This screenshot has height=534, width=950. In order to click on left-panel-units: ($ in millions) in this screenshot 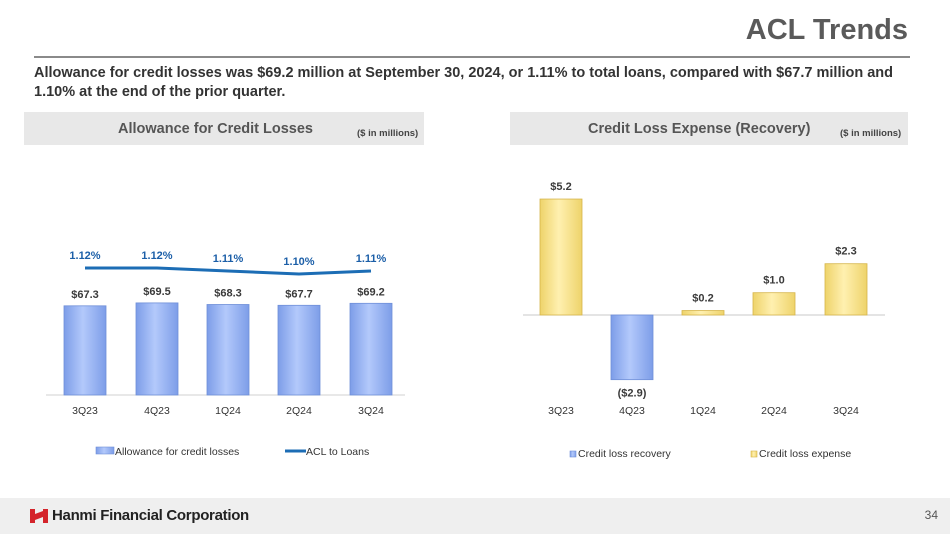, I will do `click(388, 133)`.